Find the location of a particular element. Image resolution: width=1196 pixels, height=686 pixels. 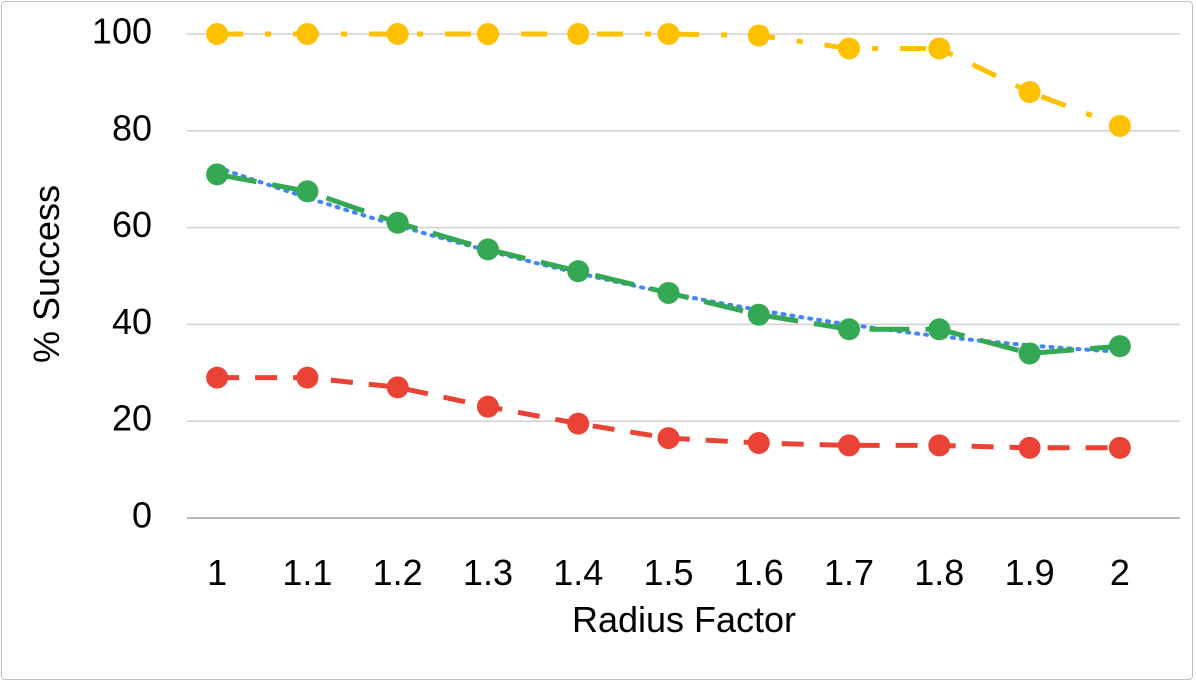

y-tick-label: 0 is located at coordinates (142, 515).